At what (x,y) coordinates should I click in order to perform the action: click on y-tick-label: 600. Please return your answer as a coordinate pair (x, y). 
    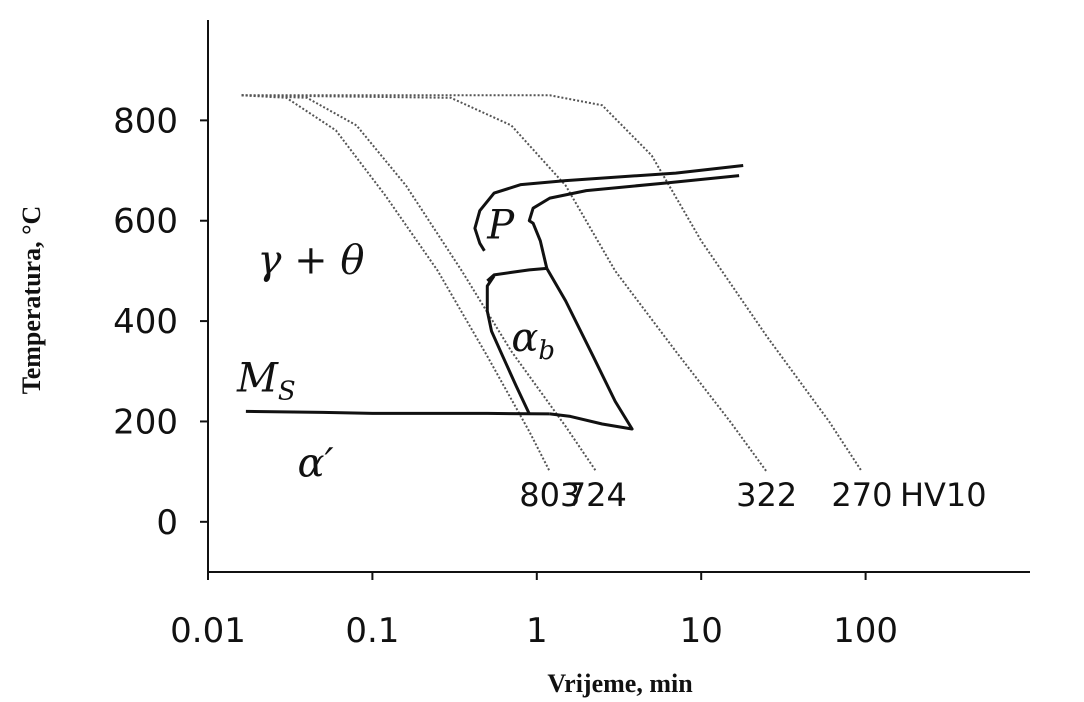
    Looking at the image, I should click on (145, 222).